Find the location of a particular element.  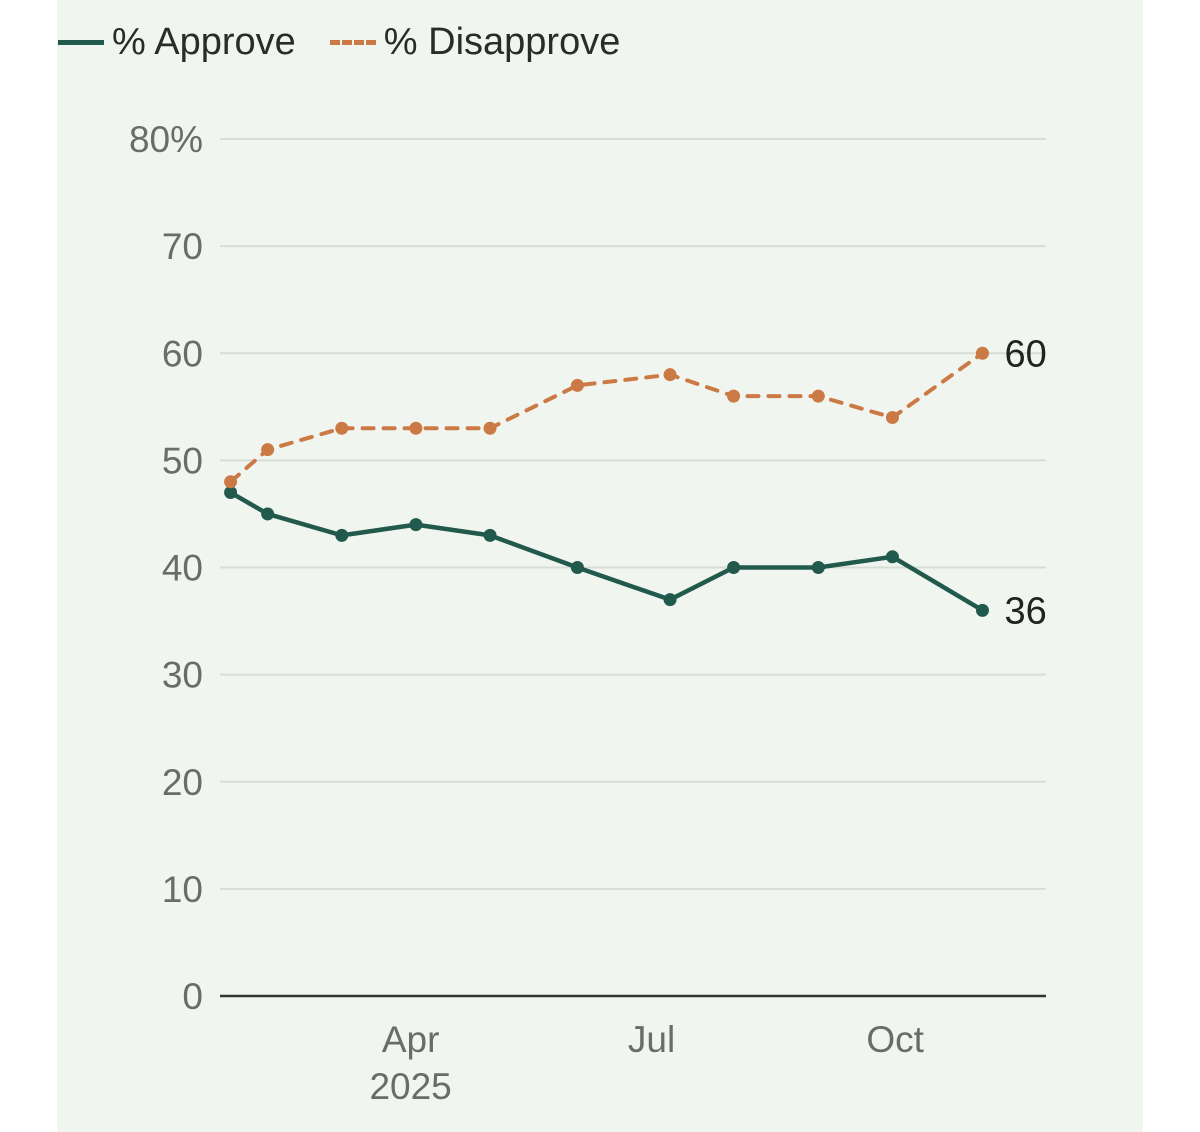

legend-item-approve: % Approve is located at coordinates (177, 42).